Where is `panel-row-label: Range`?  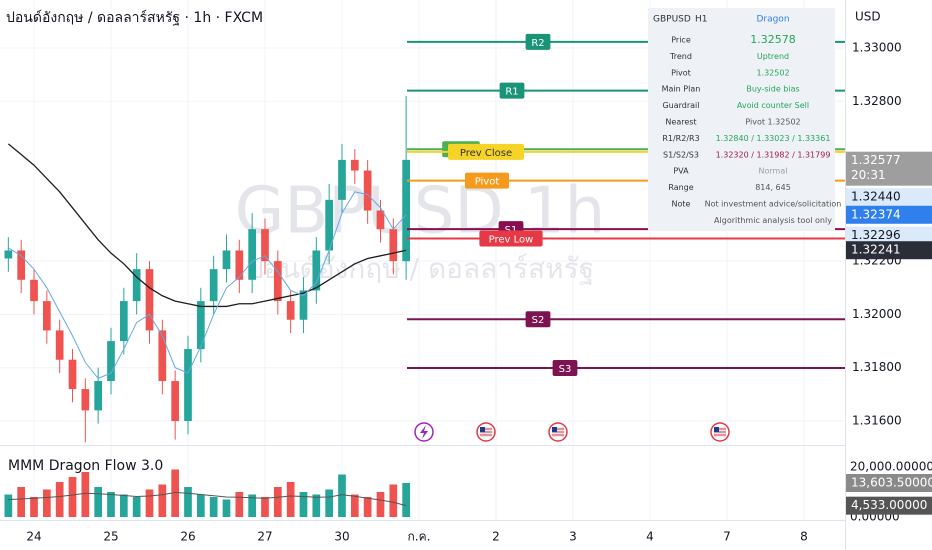 panel-row-label: Range is located at coordinates (680, 187).